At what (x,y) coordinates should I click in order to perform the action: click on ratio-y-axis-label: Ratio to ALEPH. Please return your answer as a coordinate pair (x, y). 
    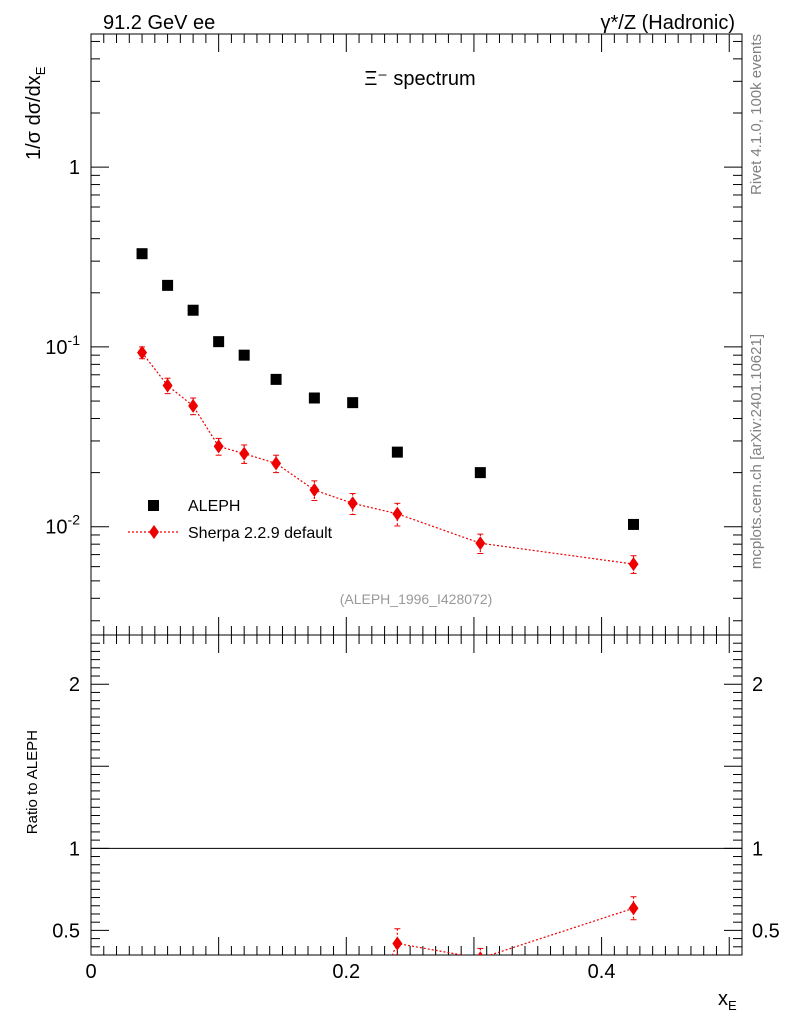
    Looking at the image, I should click on (32, 782).